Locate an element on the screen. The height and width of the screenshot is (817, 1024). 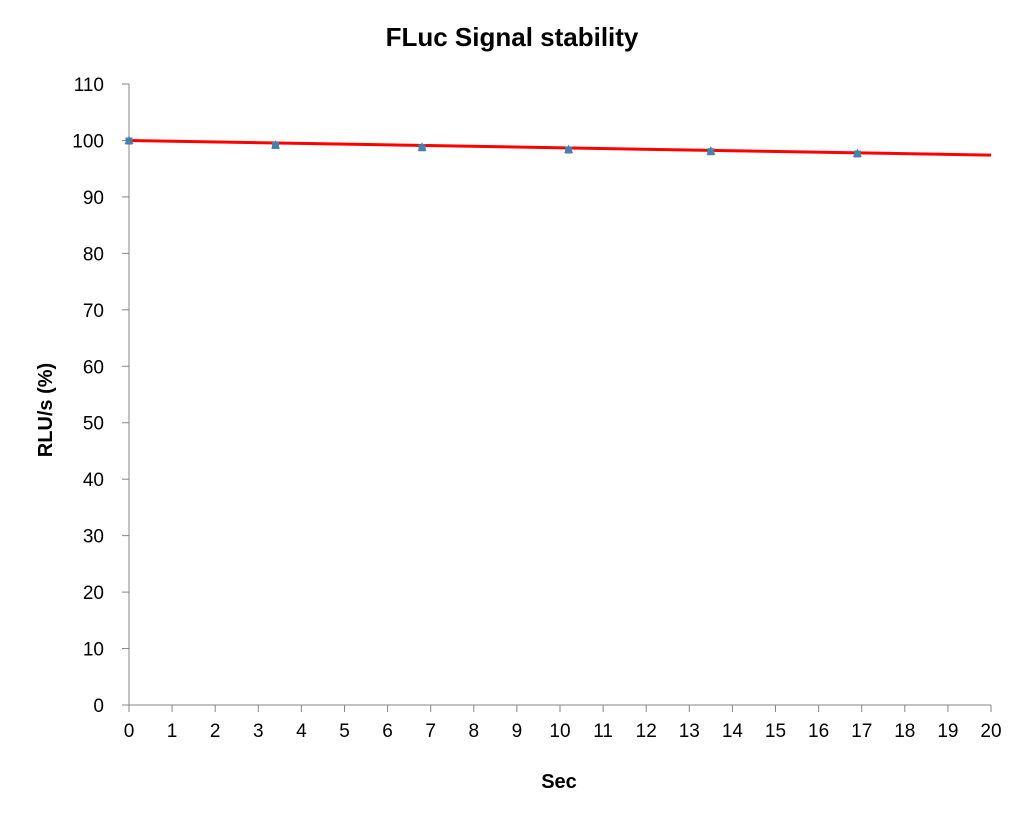
y-tick-label: 80 is located at coordinates (93, 254).